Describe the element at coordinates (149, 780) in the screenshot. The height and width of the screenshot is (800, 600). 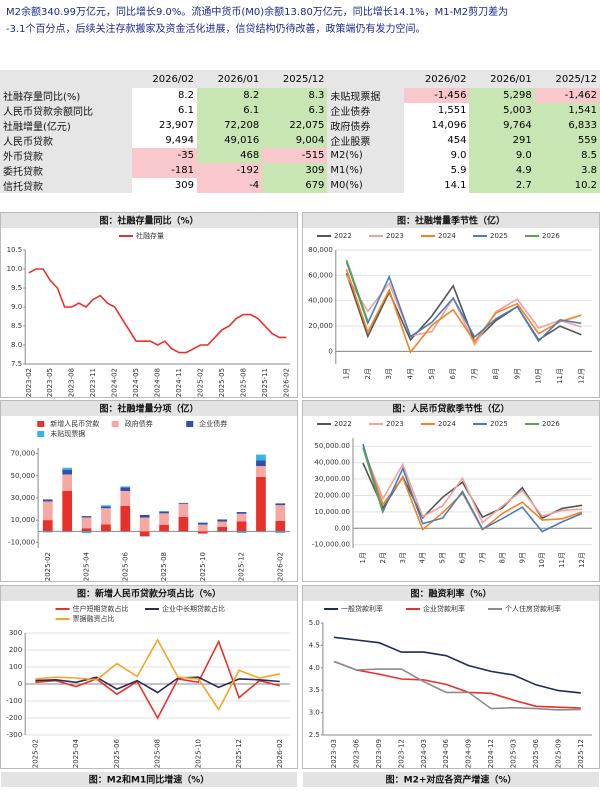
I see `chart-title: 图：M2和M1同比增速（%）` at that location.